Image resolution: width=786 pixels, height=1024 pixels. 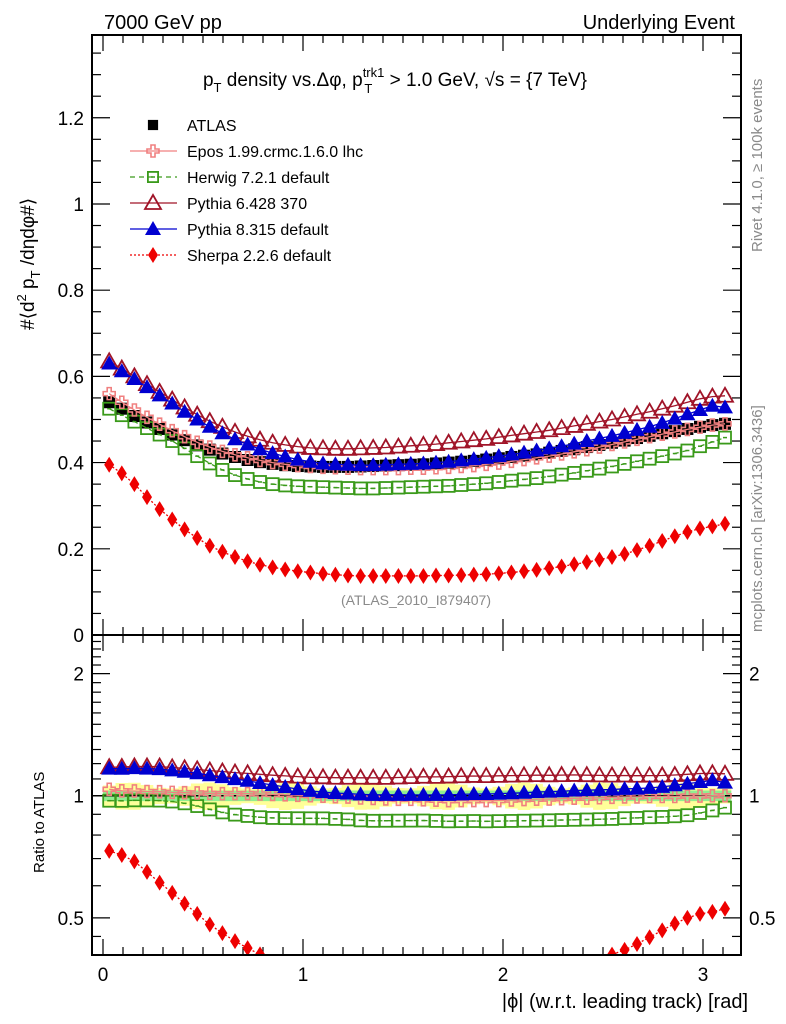 What do you see at coordinates (258, 178) in the screenshot?
I see `legend-label: Herwig 7.2.1 default` at bounding box center [258, 178].